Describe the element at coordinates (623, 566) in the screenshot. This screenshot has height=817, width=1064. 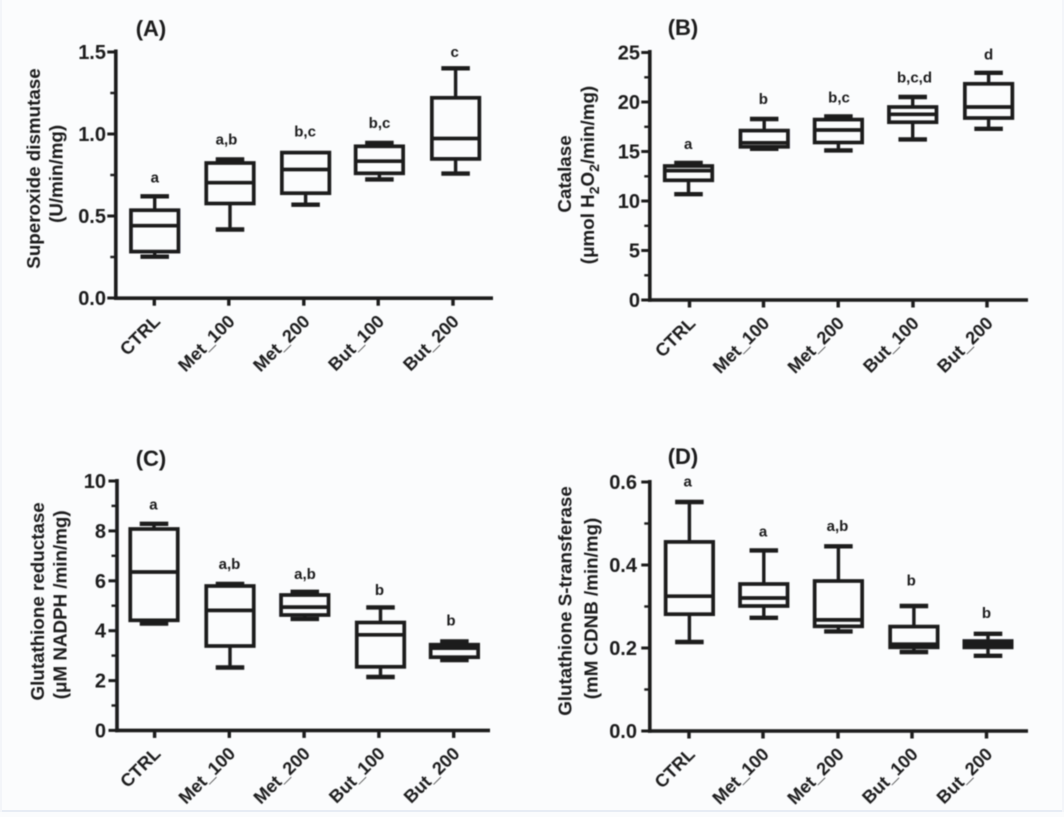
I see `svg-text: 0.4` at that location.